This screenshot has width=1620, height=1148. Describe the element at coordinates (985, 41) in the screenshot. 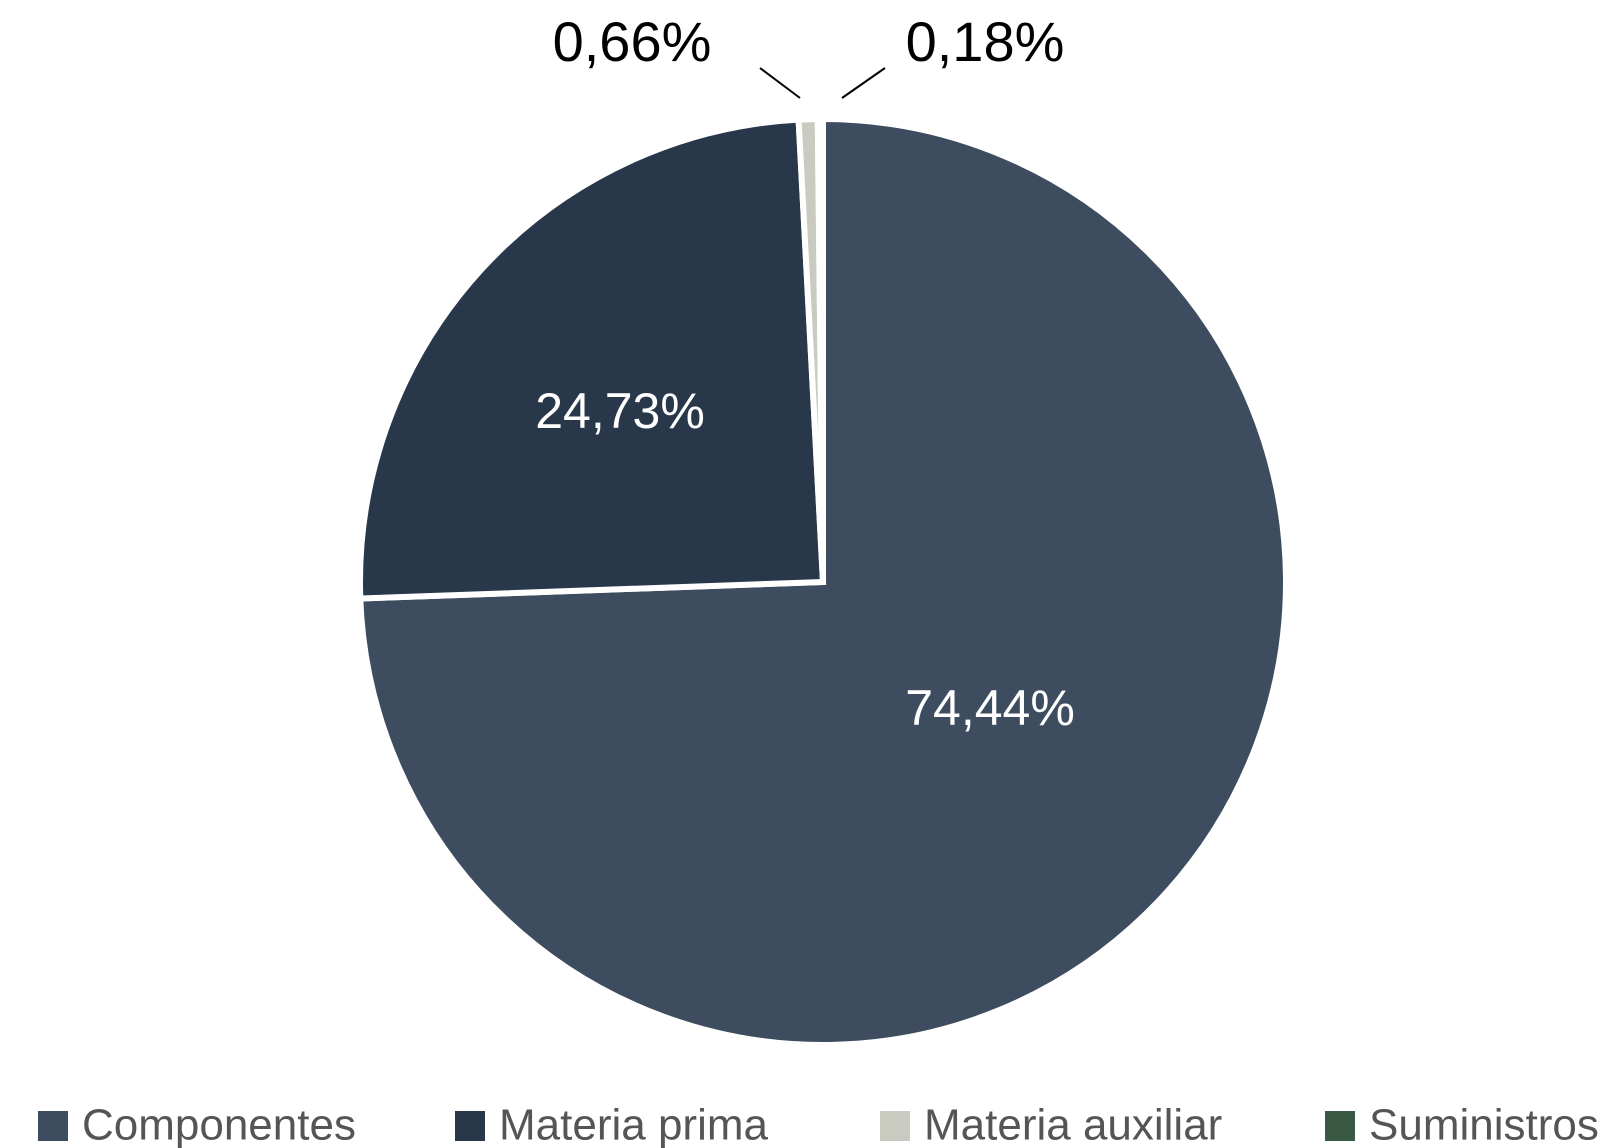

I see `data-label: 0,18%` at that location.